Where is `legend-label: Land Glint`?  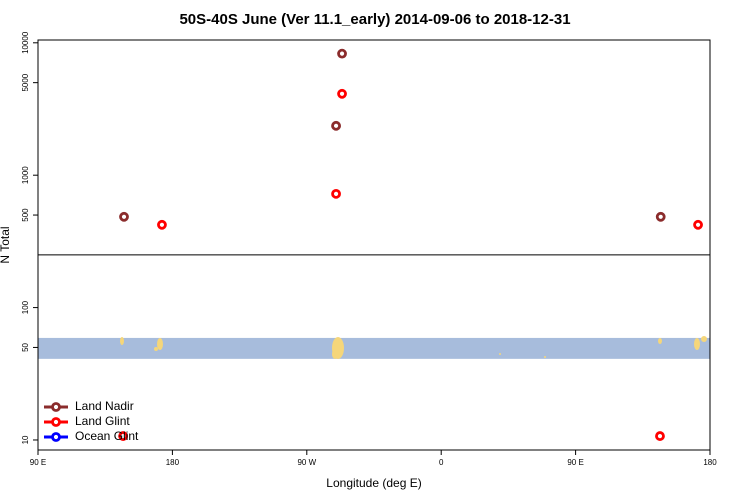
legend-label: Land Glint is located at coordinates (102, 421).